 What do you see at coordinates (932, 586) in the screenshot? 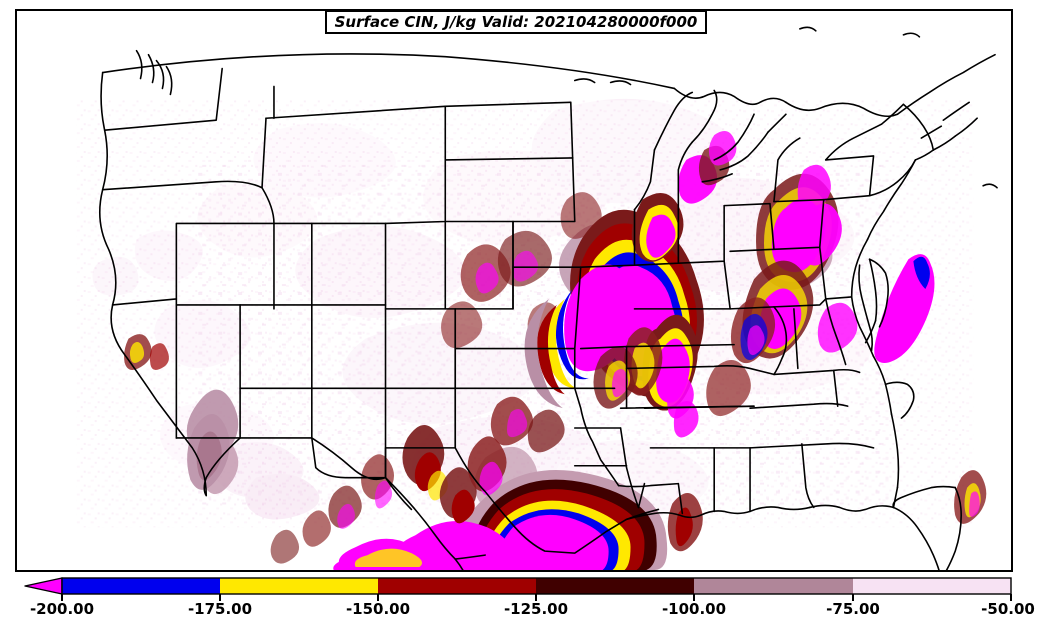
I see `colorbar-bin-palepink` at bounding box center [932, 586].